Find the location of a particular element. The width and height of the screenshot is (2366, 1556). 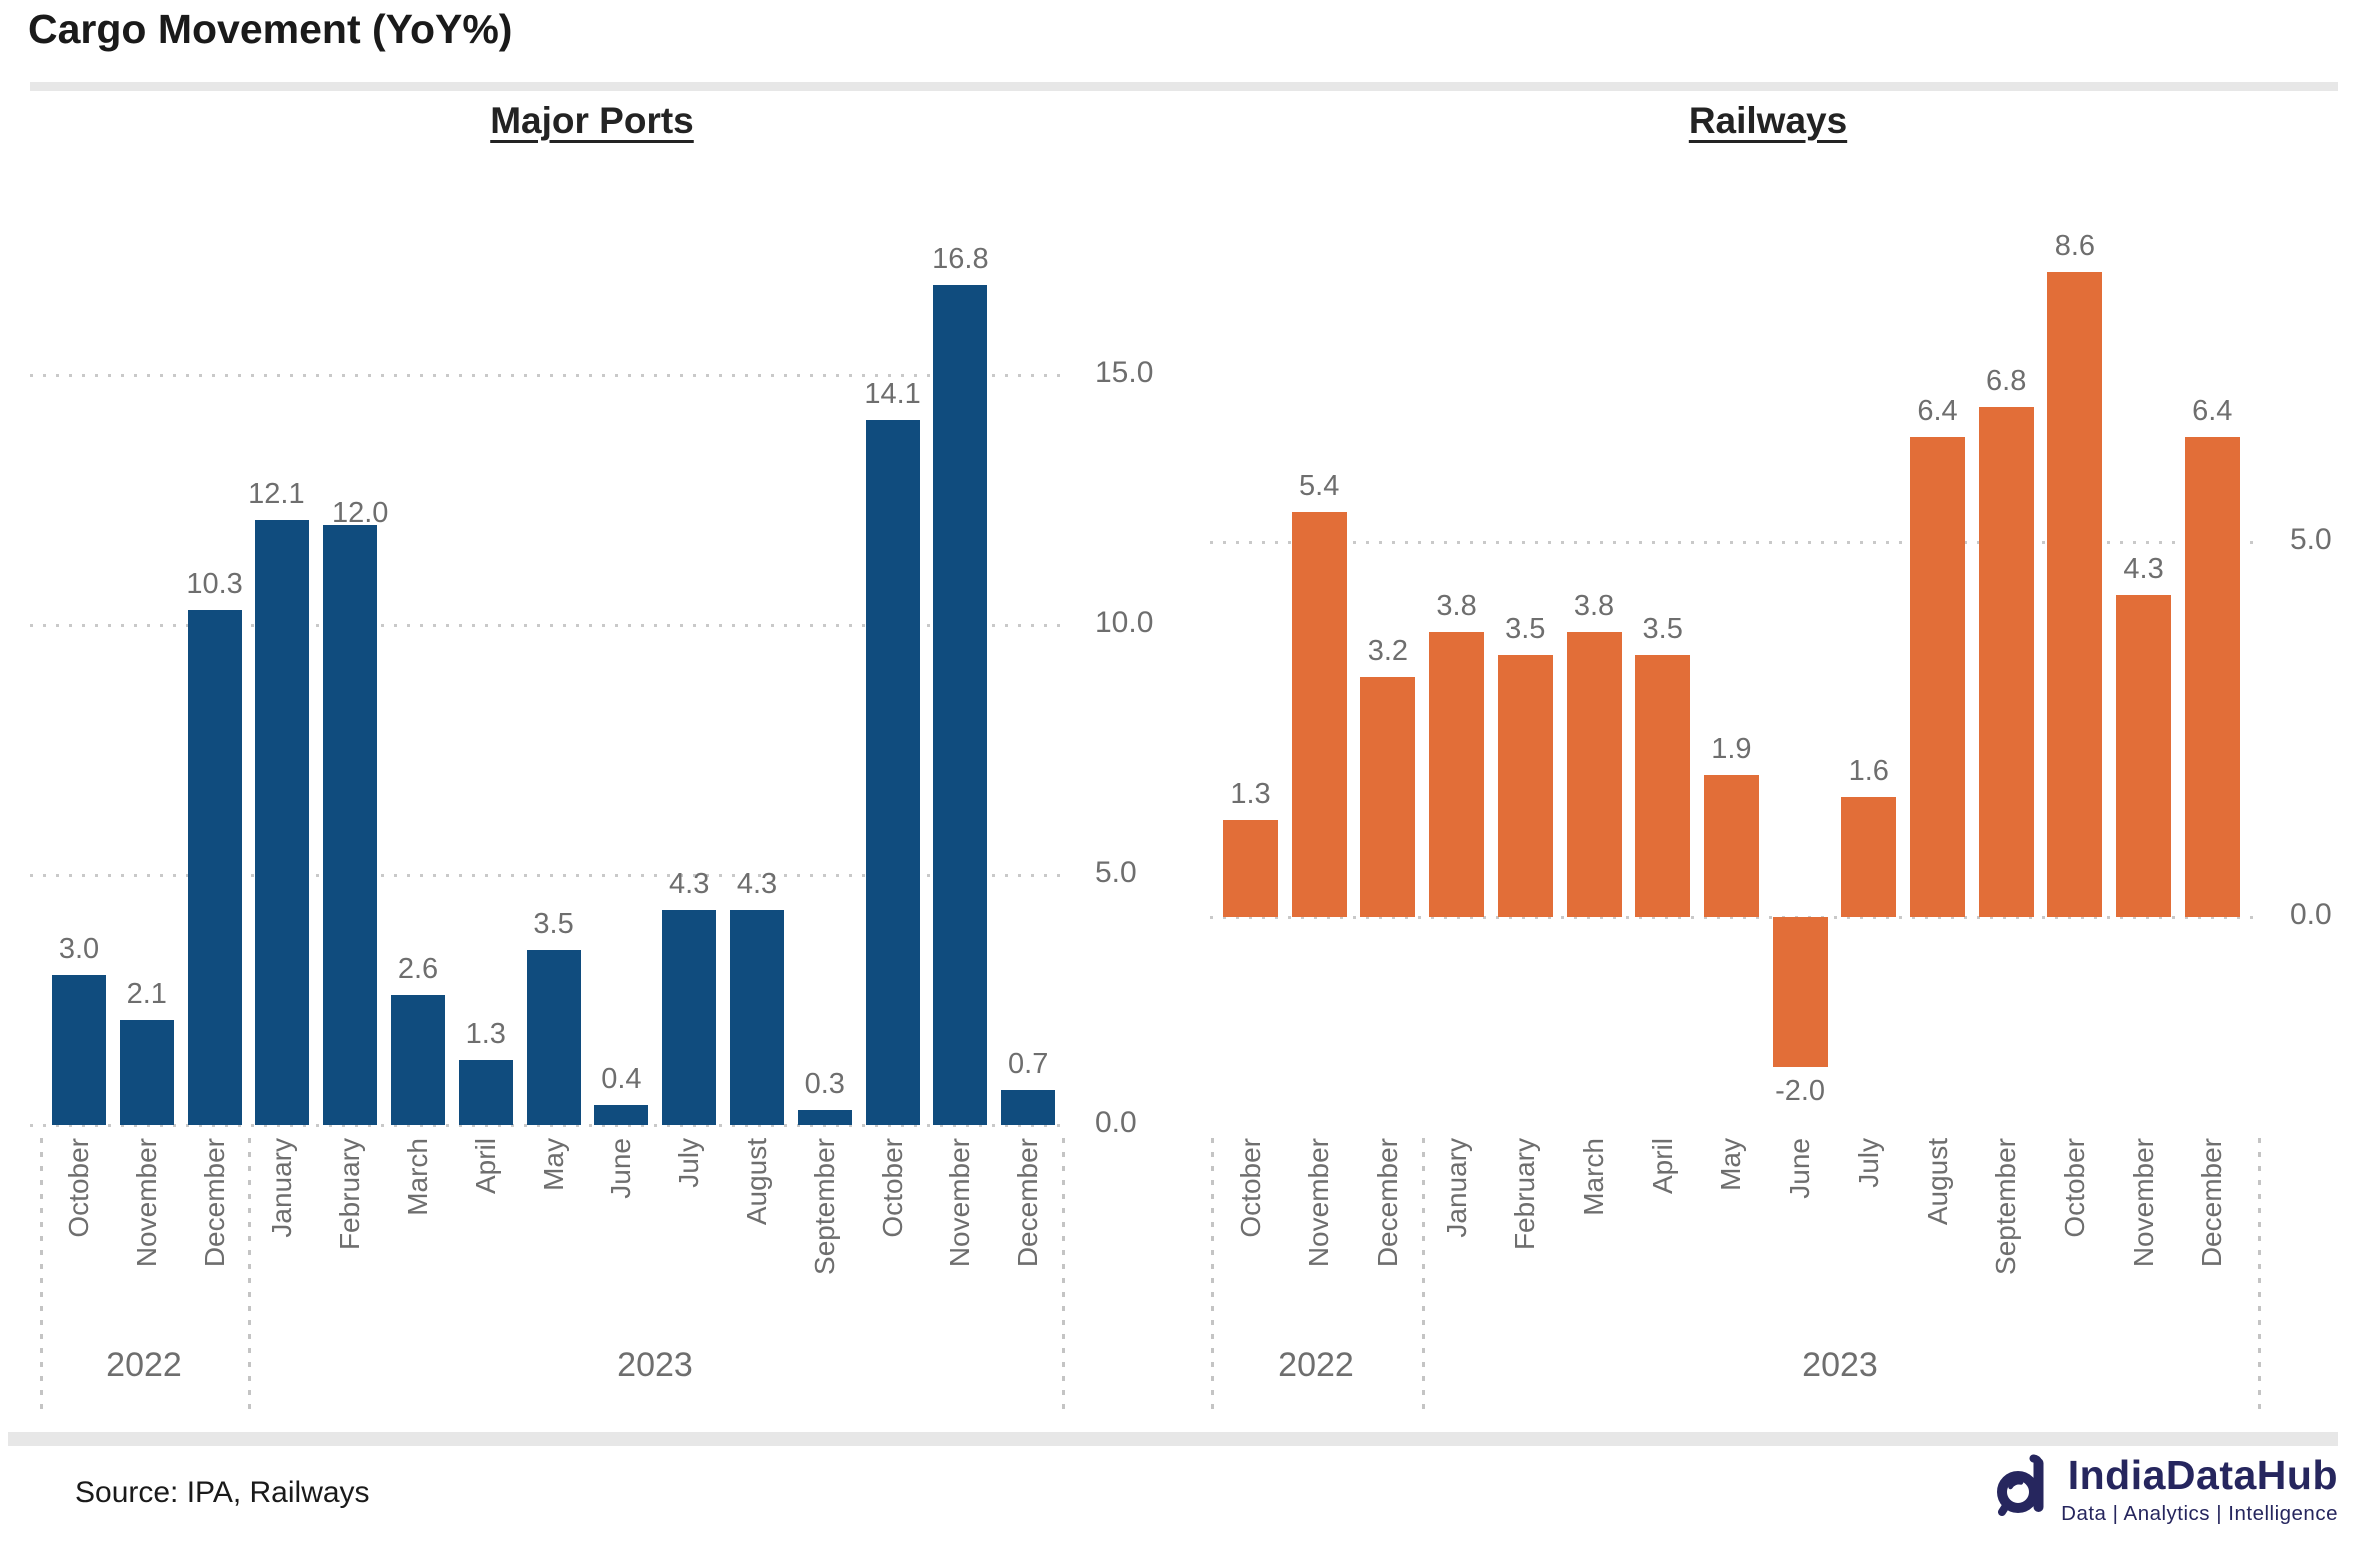

logo-name: IndiaDataHub is located at coordinates (2202, 1475).